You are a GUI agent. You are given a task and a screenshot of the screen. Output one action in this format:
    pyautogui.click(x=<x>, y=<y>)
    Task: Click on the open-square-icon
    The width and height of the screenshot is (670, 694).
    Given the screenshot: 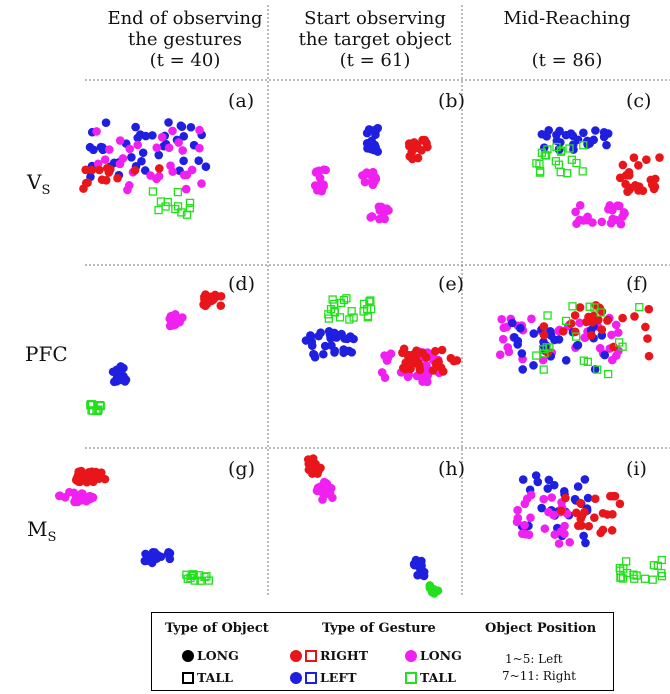 What is the action you would take?
    pyautogui.click(x=188, y=677)
    